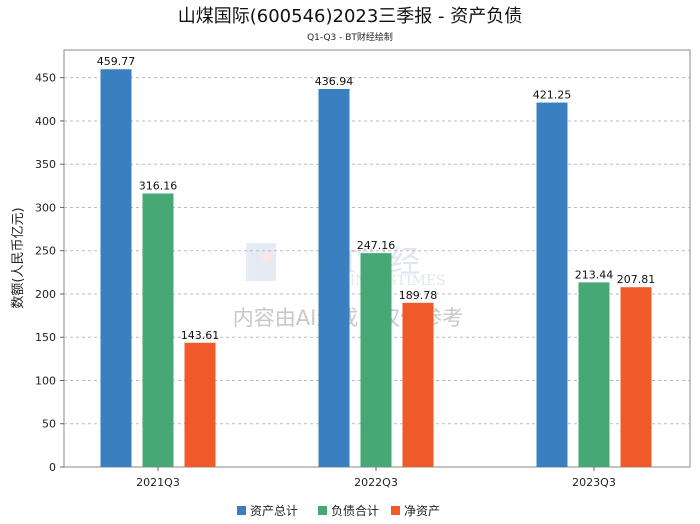 This screenshot has width=700, height=524. I want to click on data-label: 436.94, so click(334, 81).